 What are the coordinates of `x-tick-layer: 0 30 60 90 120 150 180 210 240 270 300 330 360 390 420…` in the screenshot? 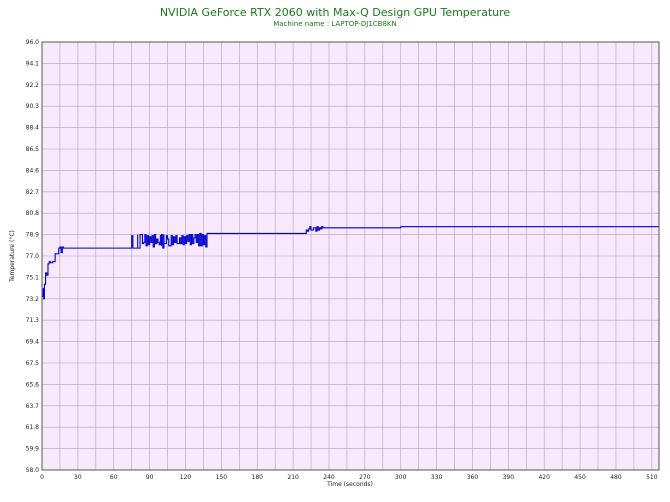 It's located at (349, 477).